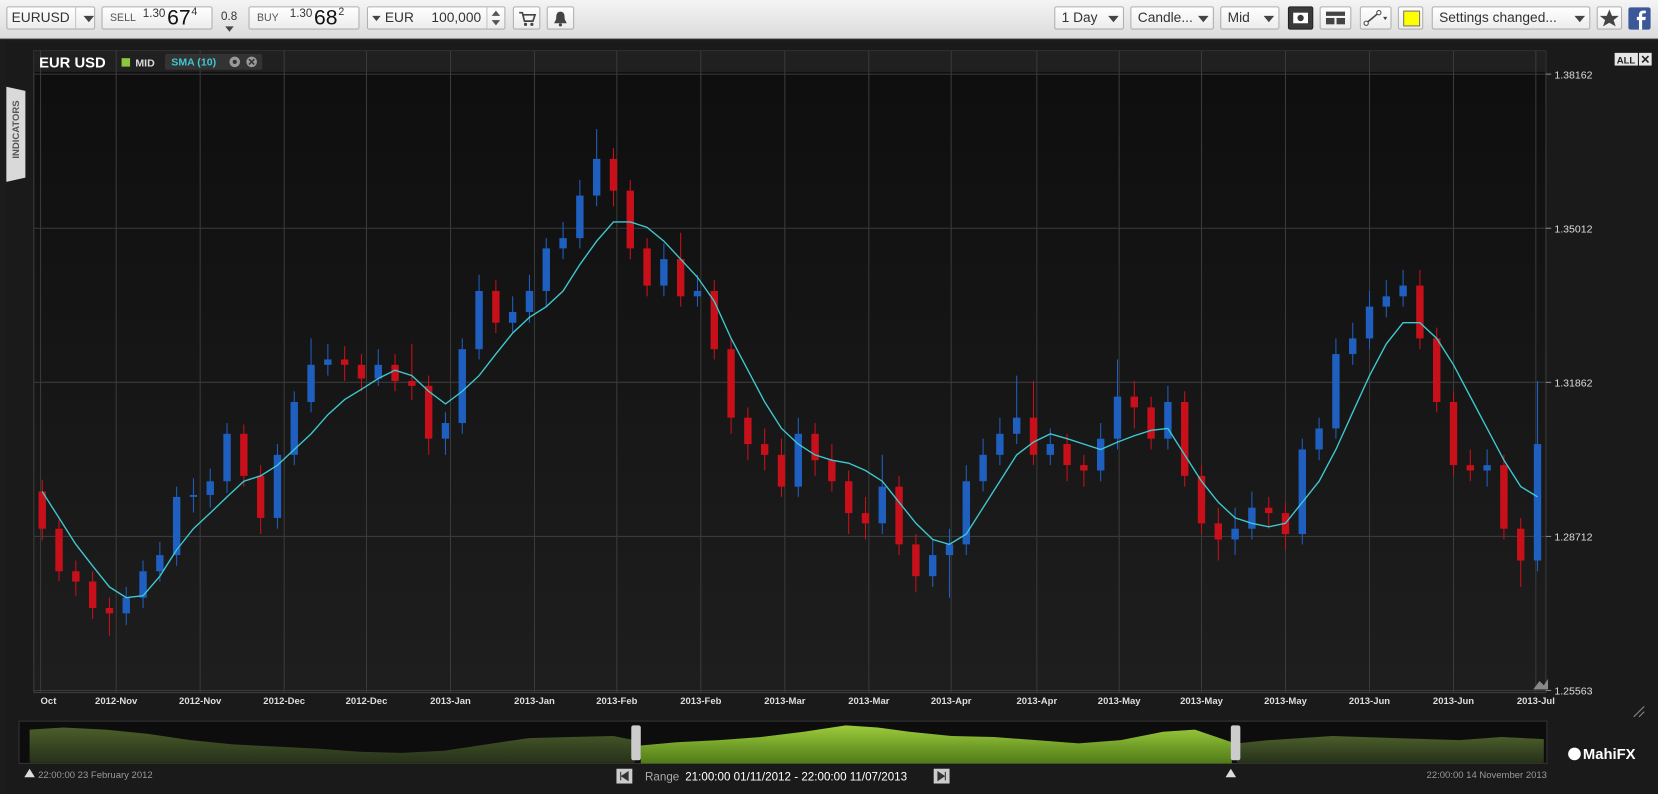 The image size is (1658, 794). I want to click on prev-icon, so click(624, 776).